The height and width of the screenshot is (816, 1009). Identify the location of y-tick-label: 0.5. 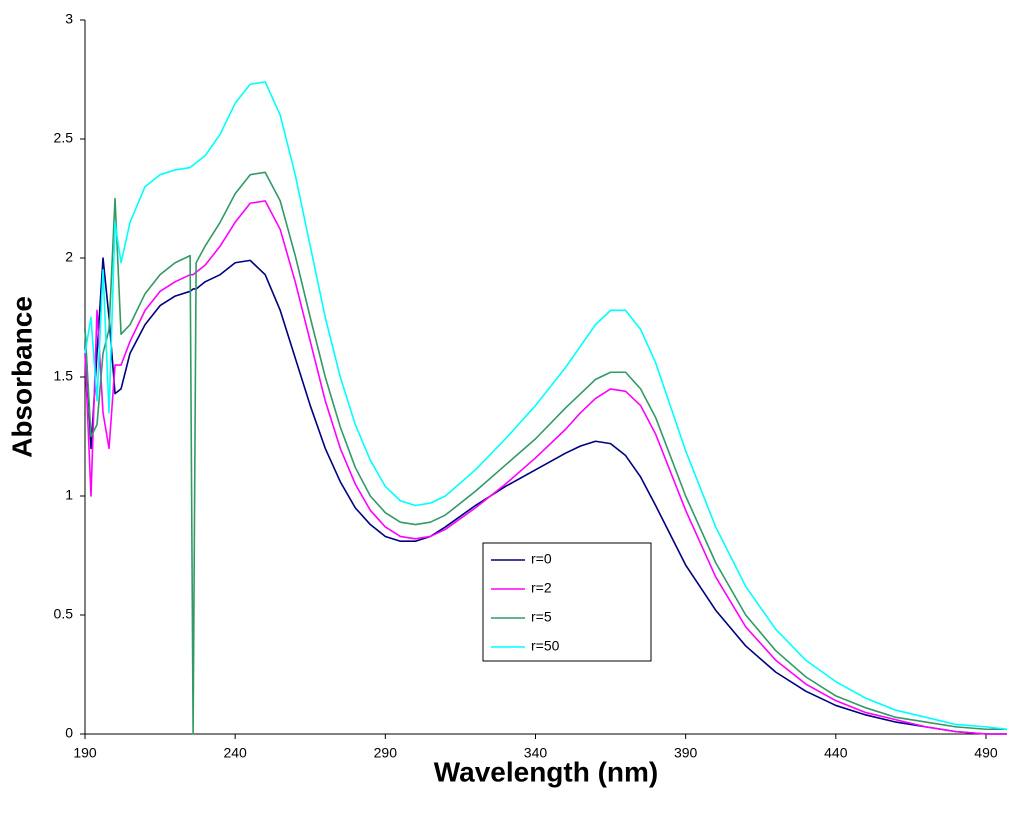
(64, 614).